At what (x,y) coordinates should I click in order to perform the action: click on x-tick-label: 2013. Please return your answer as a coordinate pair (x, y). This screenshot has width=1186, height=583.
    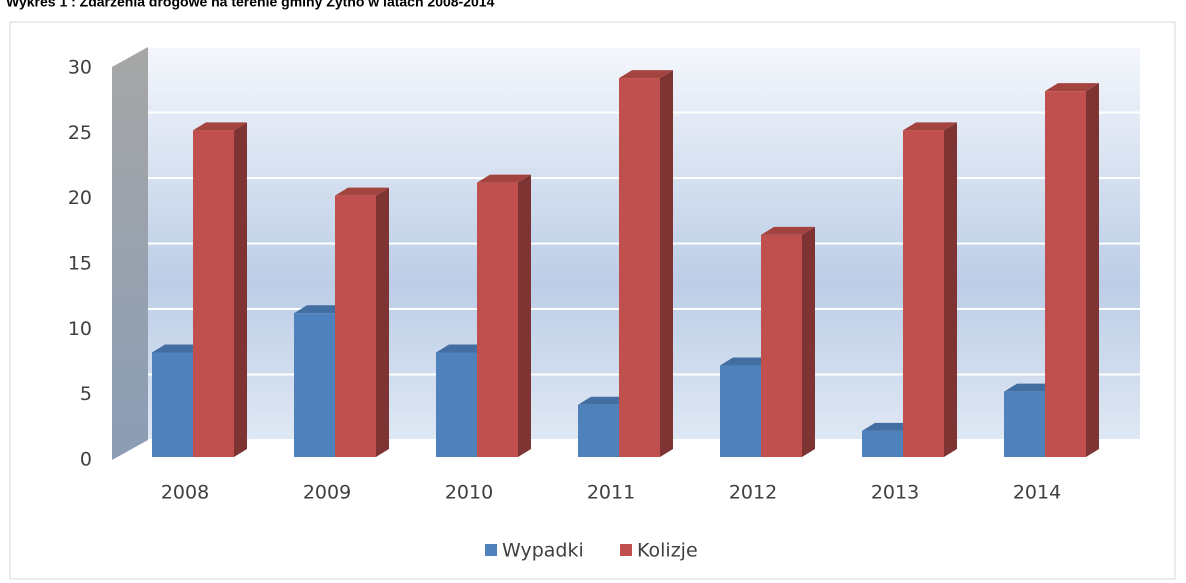
    Looking at the image, I should click on (895, 493).